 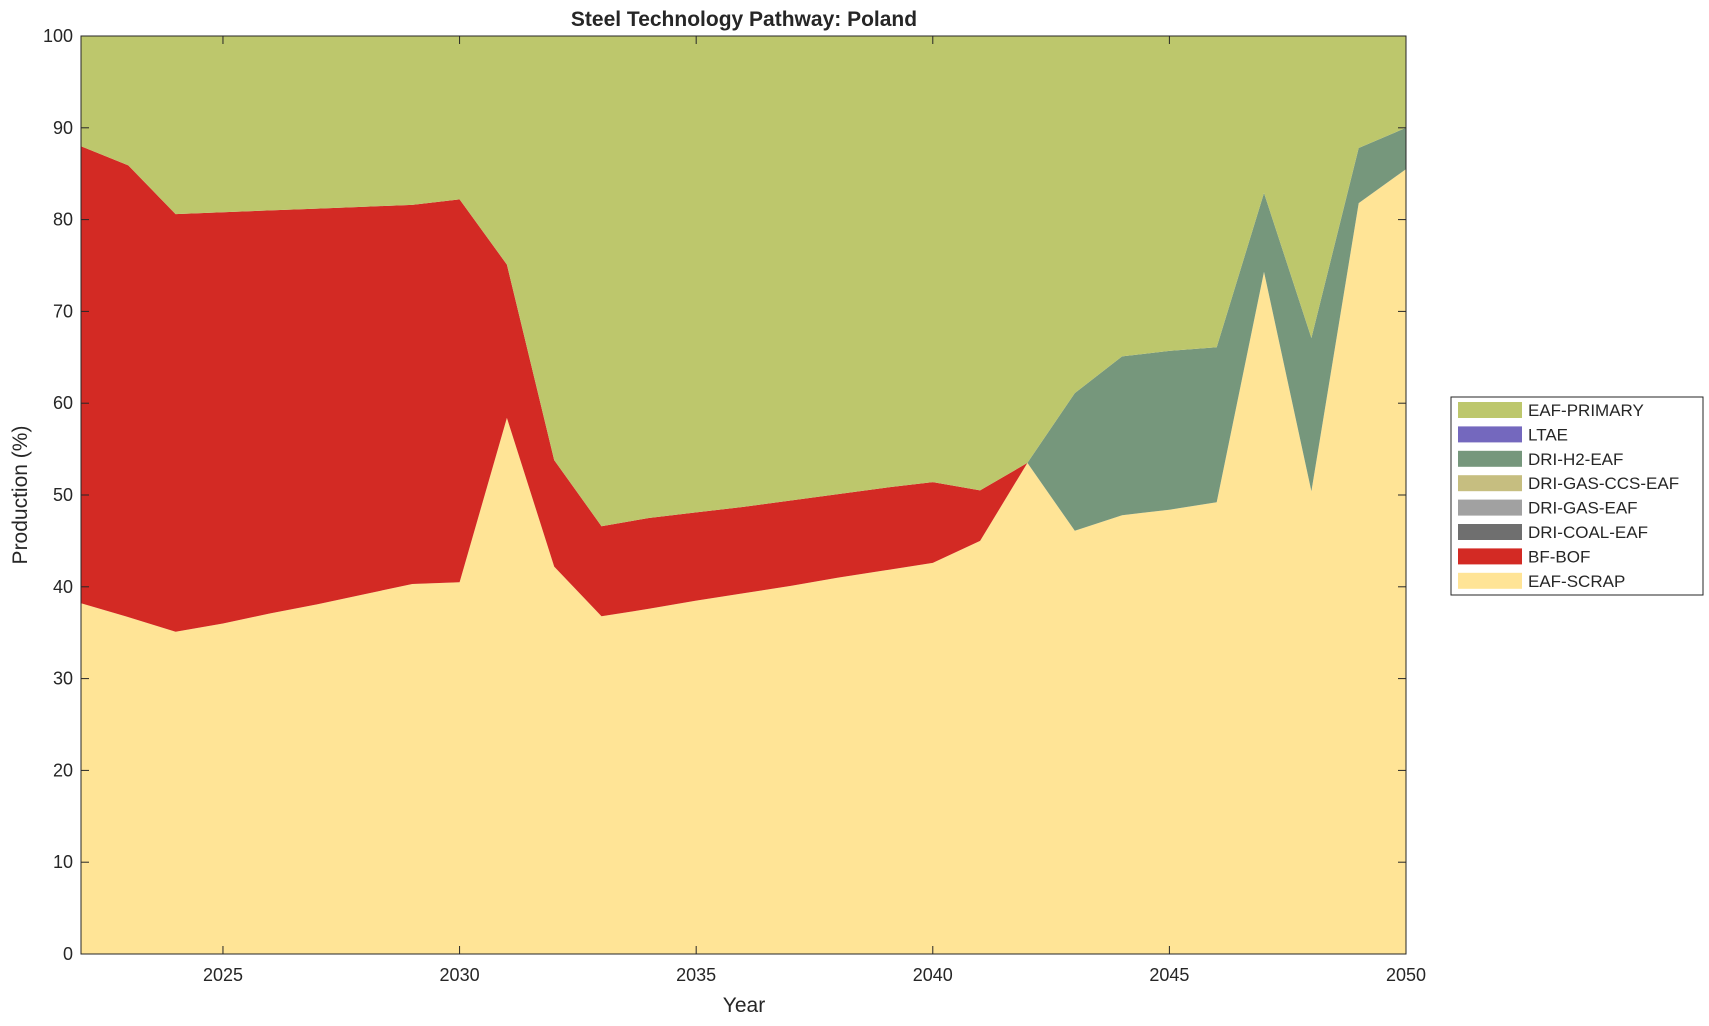 I want to click on legend-label-bf-bof: BF-BOF, so click(x=1559, y=556).